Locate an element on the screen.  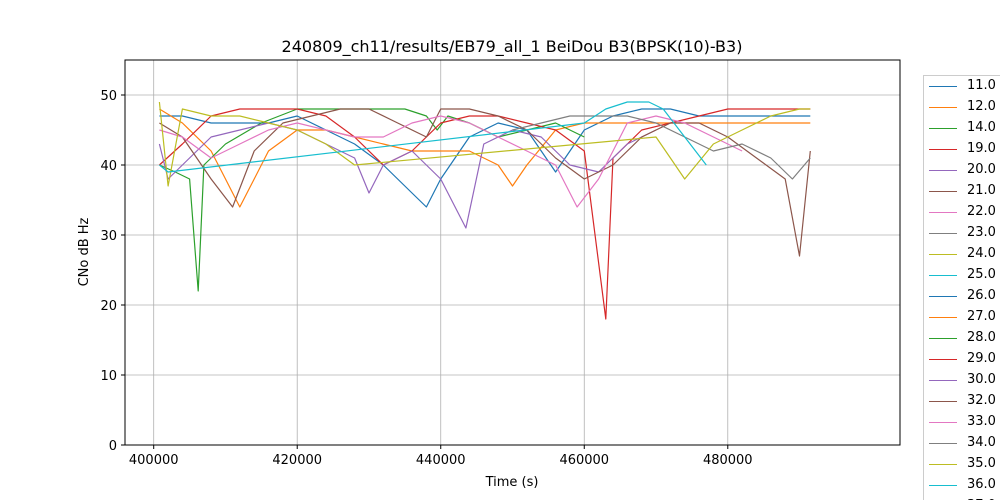
legend-item-32.0: 32.0 is located at coordinates (962, 401).